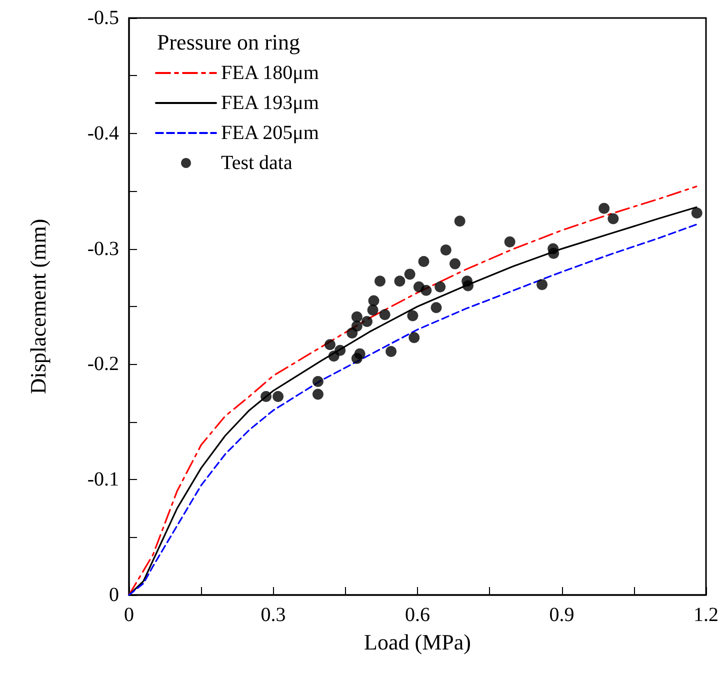 This screenshot has height=691, width=727. I want to click on y-tick-label: -0.1, so click(103, 479).